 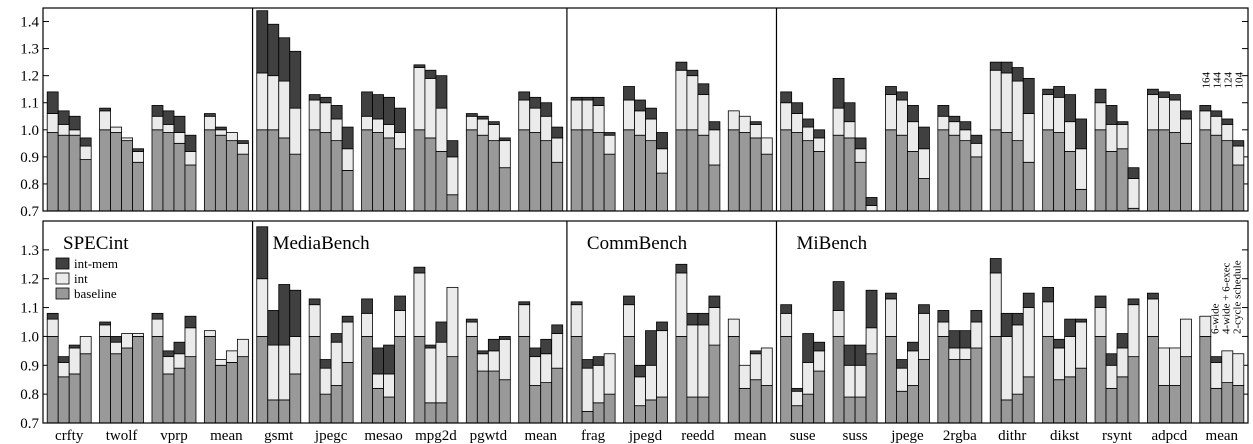 I want to click on y-tick-label: 0.9, so click(x=29, y=366).